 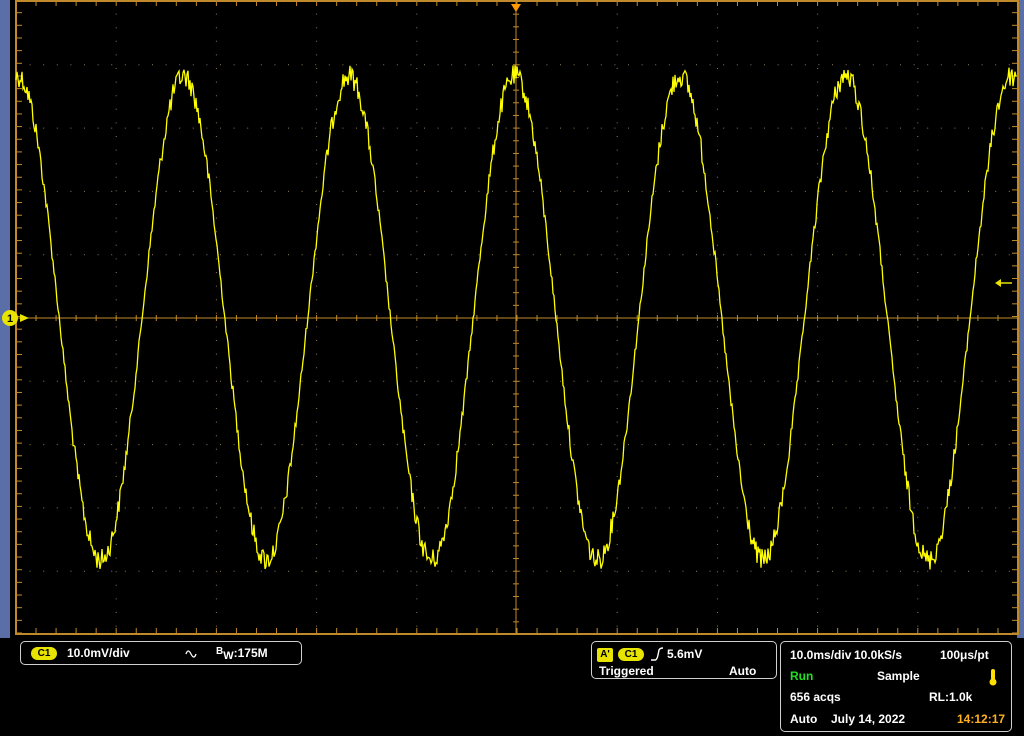 I want to click on vertical-scale: 10.0mV/div, so click(x=98, y=653).